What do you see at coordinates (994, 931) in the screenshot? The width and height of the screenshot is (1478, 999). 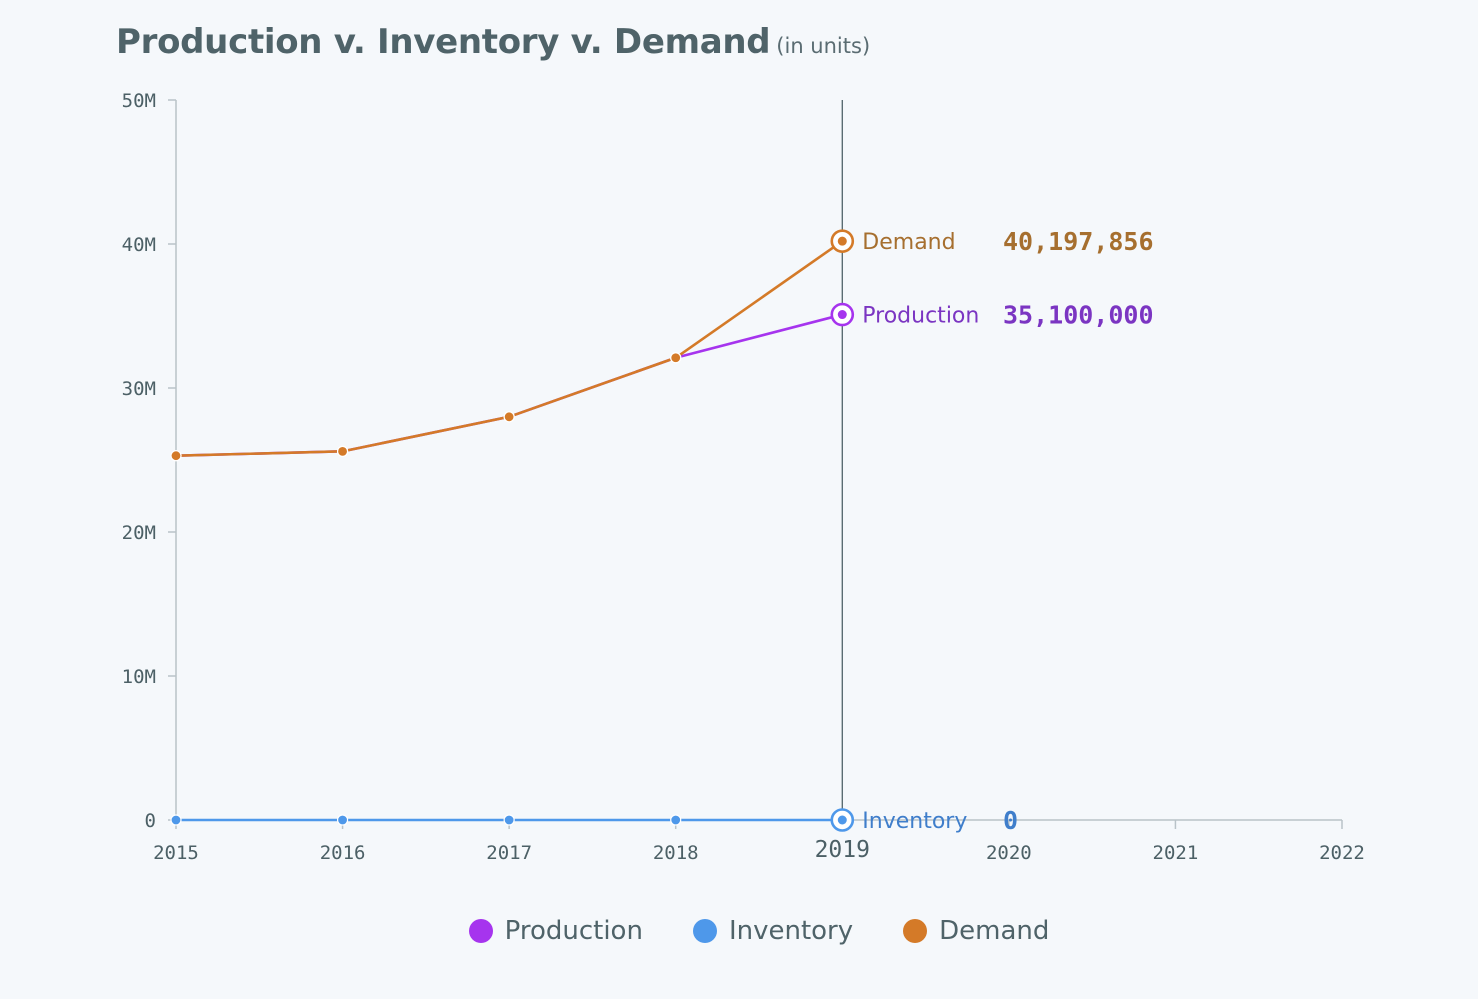 I see `legend-label: Demand` at bounding box center [994, 931].